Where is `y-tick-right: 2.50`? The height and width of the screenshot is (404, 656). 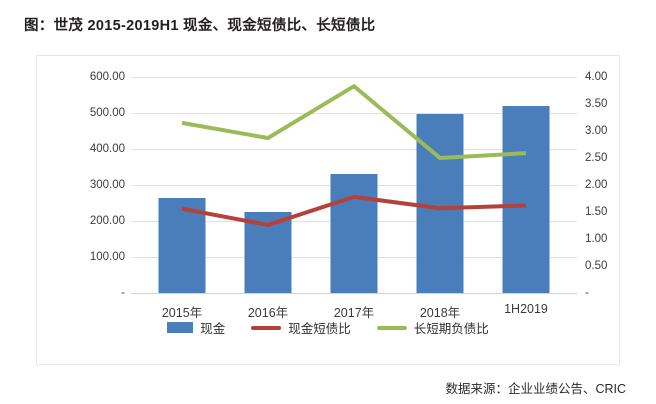
y-tick-right: 2.50 is located at coordinates (596, 158).